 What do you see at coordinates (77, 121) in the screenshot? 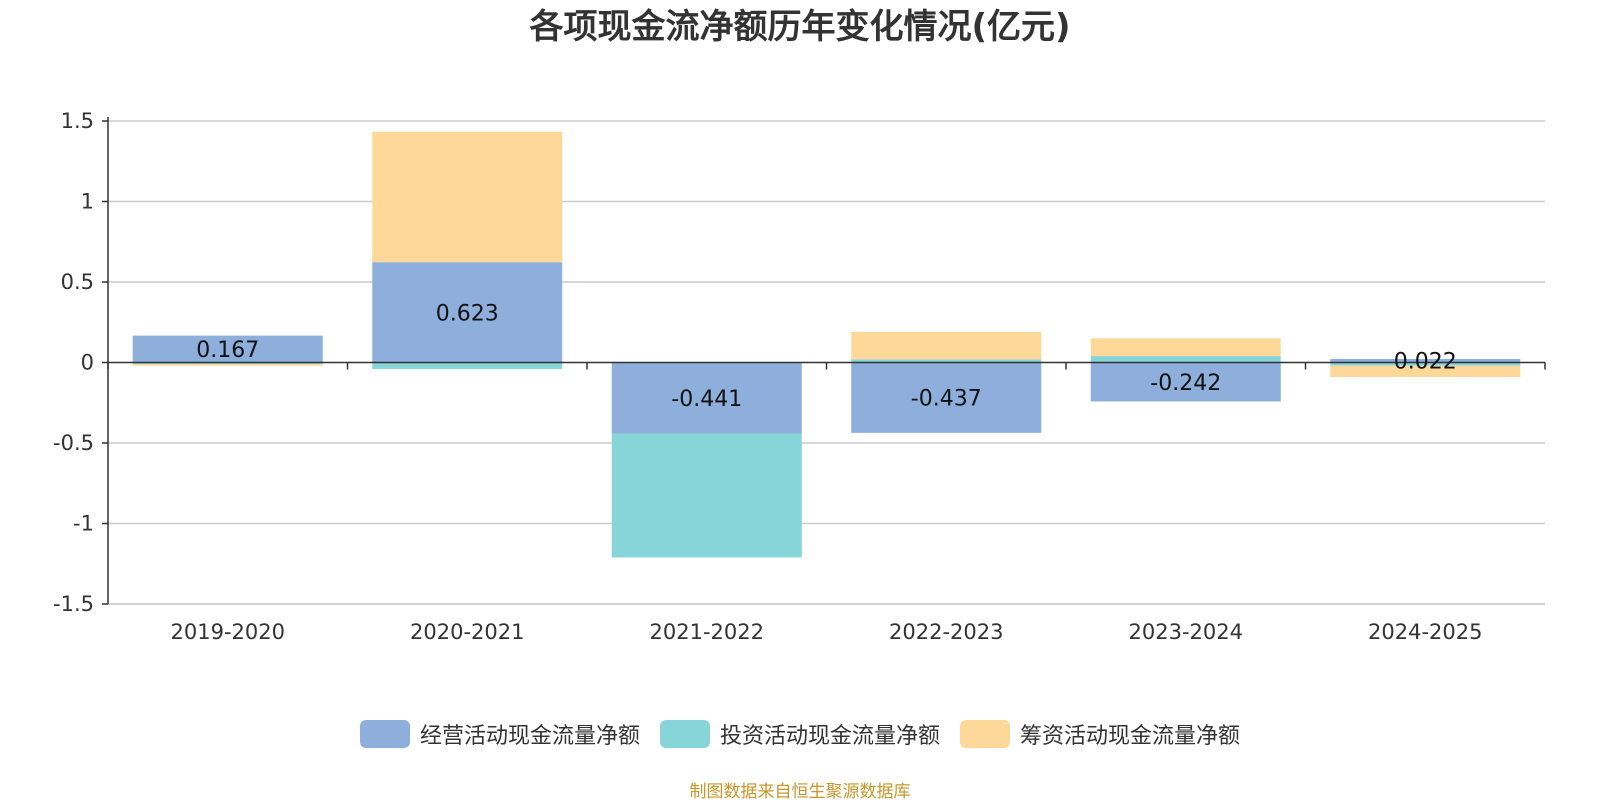
I see `y-tick-label: 1.5` at bounding box center [77, 121].